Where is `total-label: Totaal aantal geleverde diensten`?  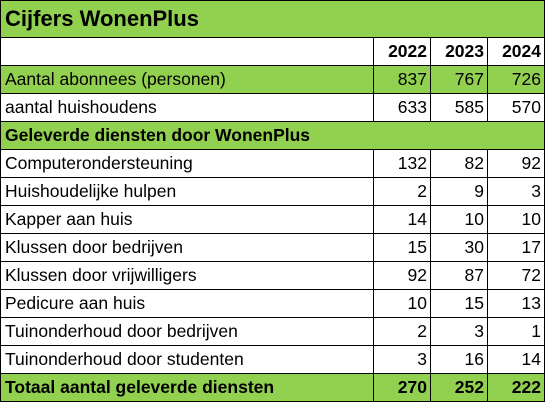 total-label: Totaal aantal geleverde diensten is located at coordinates (187, 387).